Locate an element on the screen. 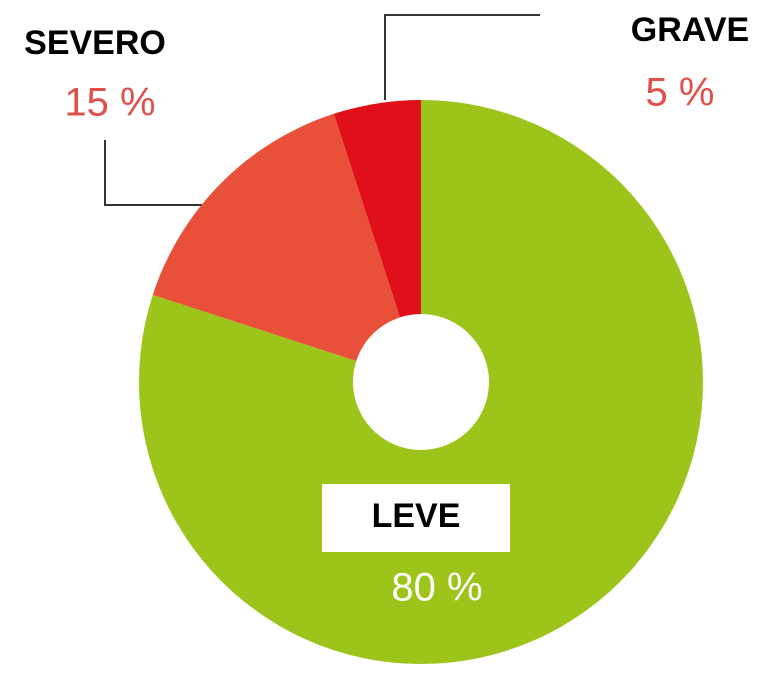  slice-label: GRAVE is located at coordinates (690, 30).